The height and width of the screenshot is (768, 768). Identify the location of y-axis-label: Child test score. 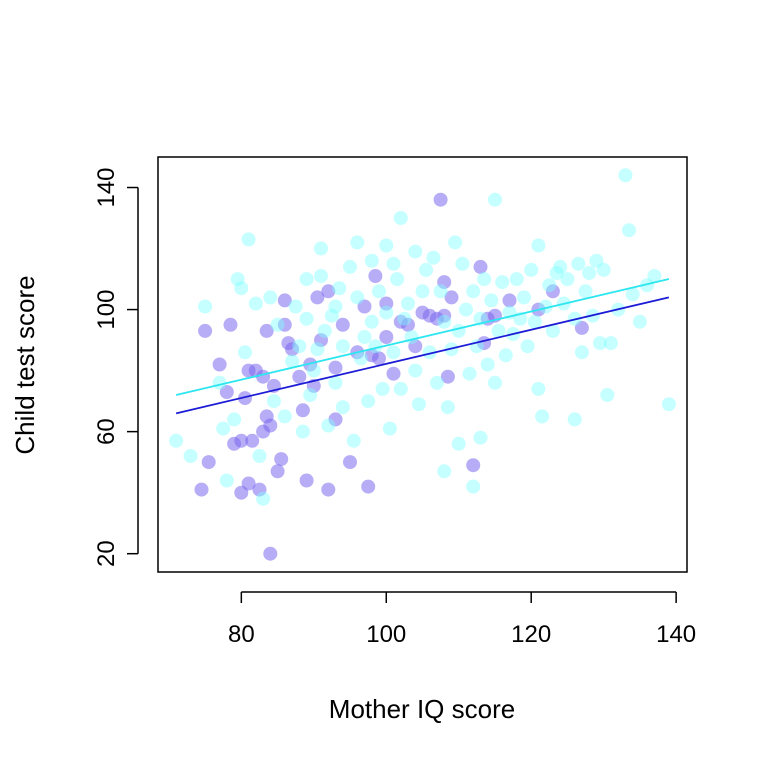
(25, 364).